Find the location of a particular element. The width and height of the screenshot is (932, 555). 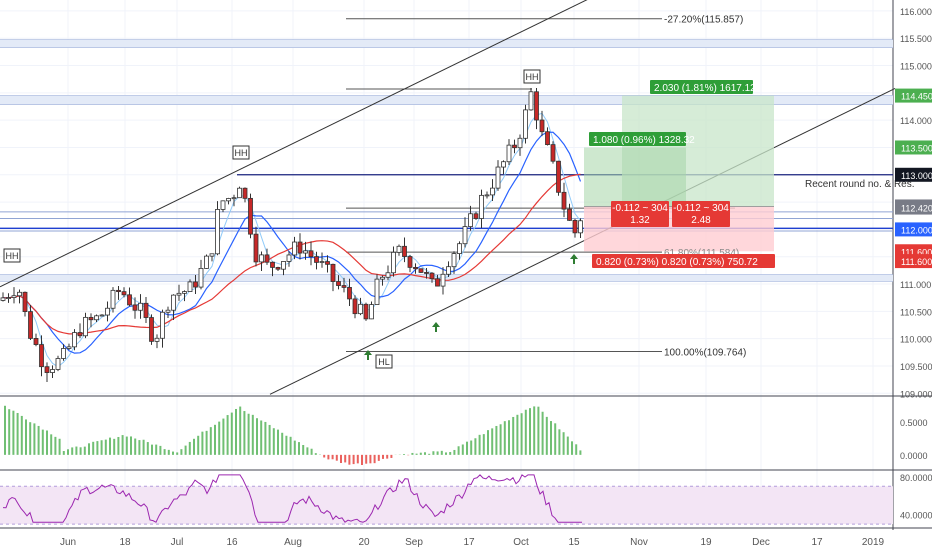

price-badge-label: 113.000 is located at coordinates (916, 176).